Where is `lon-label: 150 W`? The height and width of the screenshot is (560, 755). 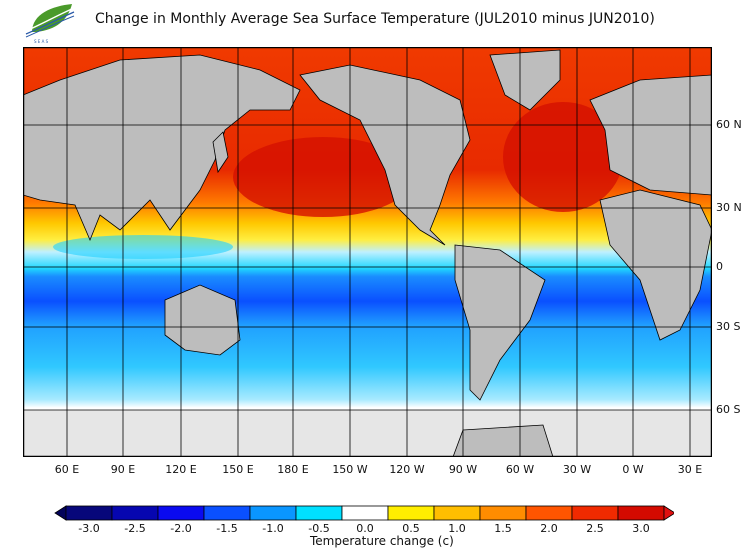
lon-label: 150 W is located at coordinates (350, 469).